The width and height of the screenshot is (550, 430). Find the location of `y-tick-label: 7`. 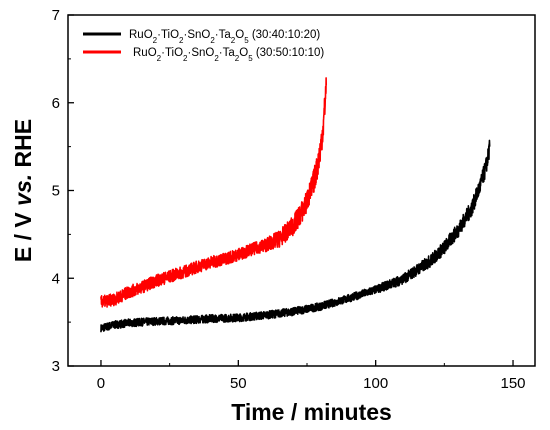

y-tick-label: 7 is located at coordinates (56, 15).